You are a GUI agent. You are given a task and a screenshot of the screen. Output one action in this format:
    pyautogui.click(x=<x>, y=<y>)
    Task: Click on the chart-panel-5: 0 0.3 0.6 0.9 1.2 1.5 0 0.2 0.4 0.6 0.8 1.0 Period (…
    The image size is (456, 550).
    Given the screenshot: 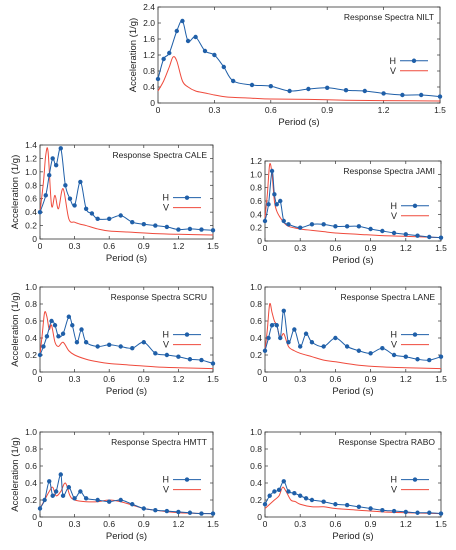 What is the action you would take?
    pyautogui.click(x=348, y=339)
    